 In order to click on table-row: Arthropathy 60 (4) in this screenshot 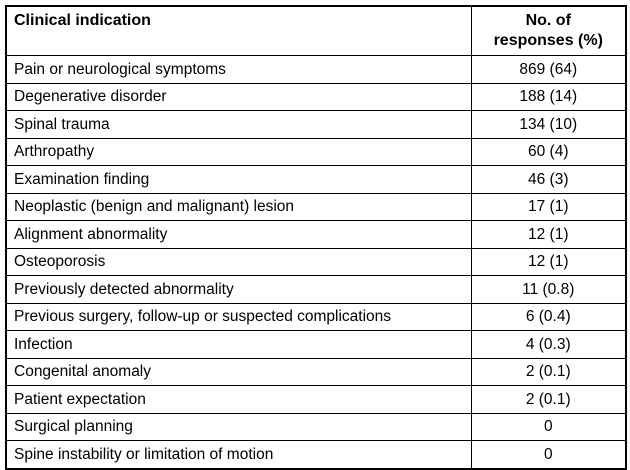, I will do `click(316, 151)`.